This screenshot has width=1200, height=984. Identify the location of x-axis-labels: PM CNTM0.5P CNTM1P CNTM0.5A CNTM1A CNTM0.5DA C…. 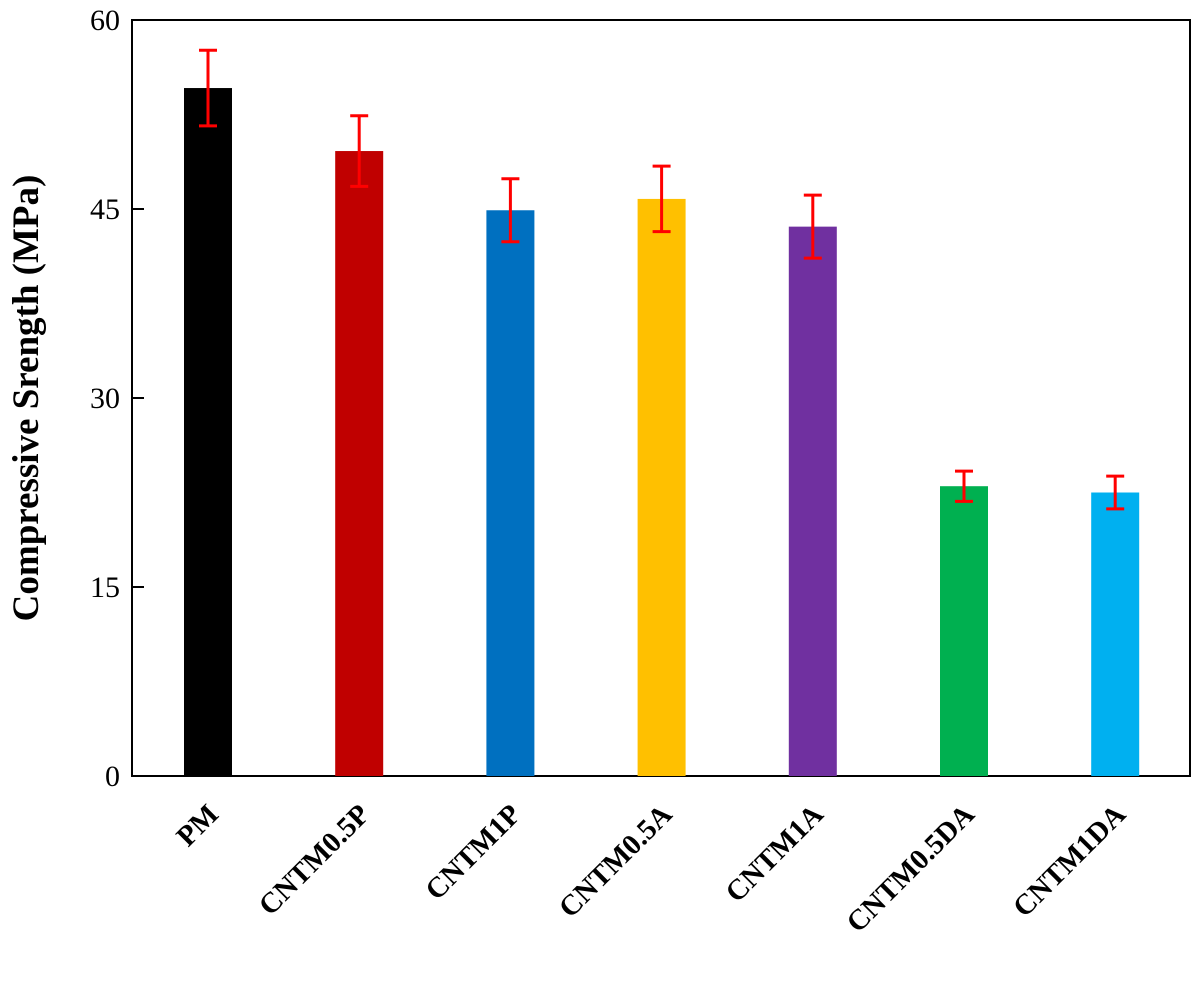
(651, 868).